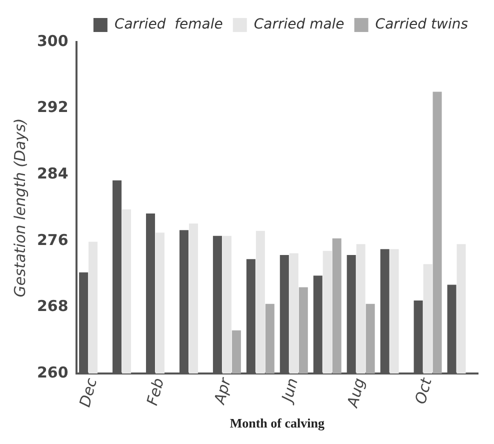 The width and height of the screenshot is (494, 444). Describe the element at coordinates (289, 391) in the screenshot. I see `x-tick-label: Jun` at that location.